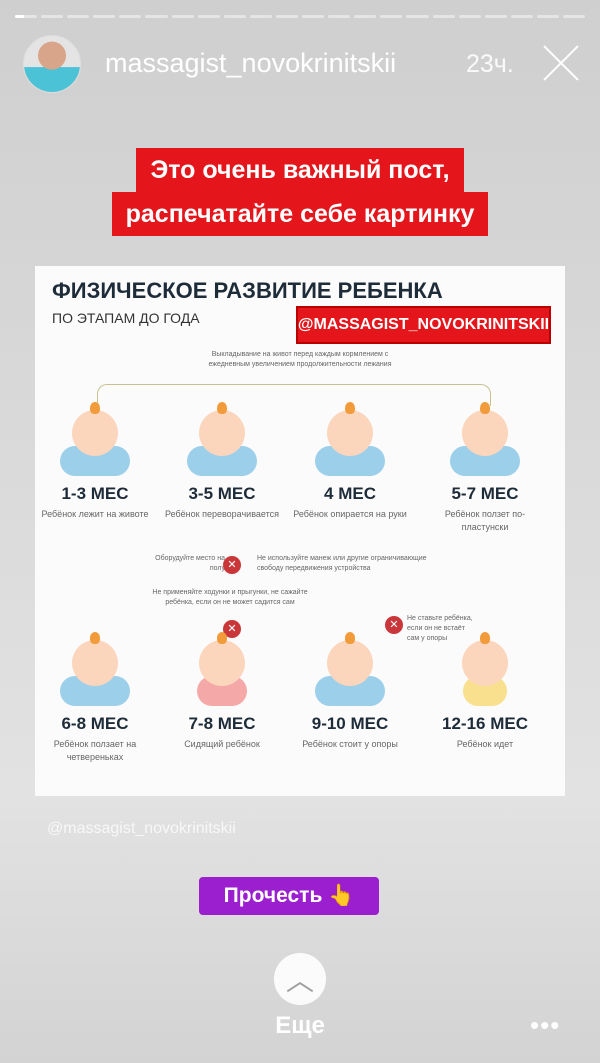  Describe the element at coordinates (300, 1025) in the screenshot. I see `more-label: Еще` at that location.